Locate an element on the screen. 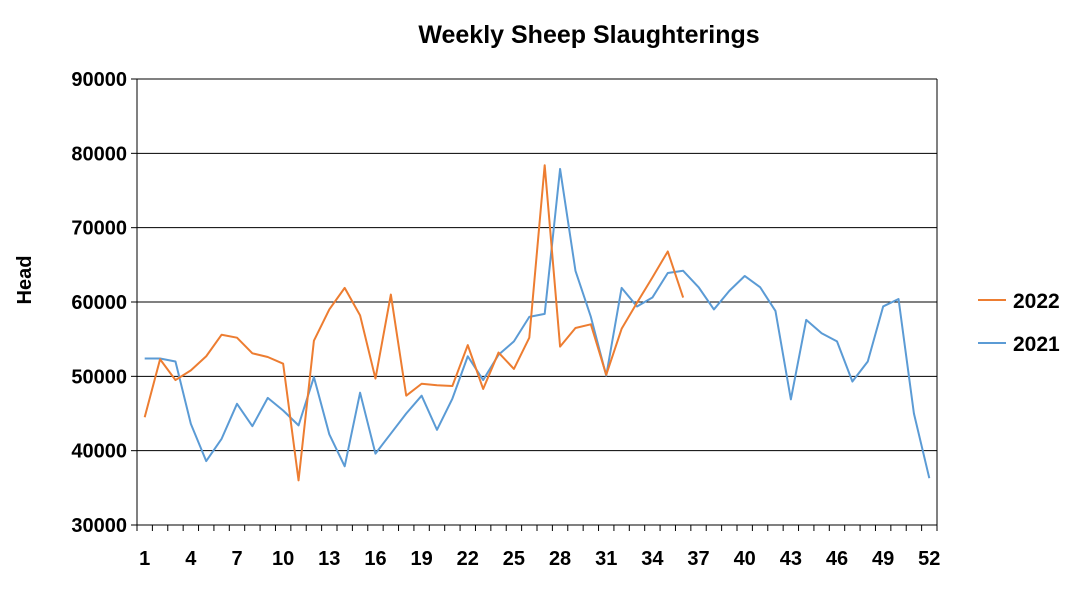  x-tick-label-4: 4 is located at coordinates (191, 559).